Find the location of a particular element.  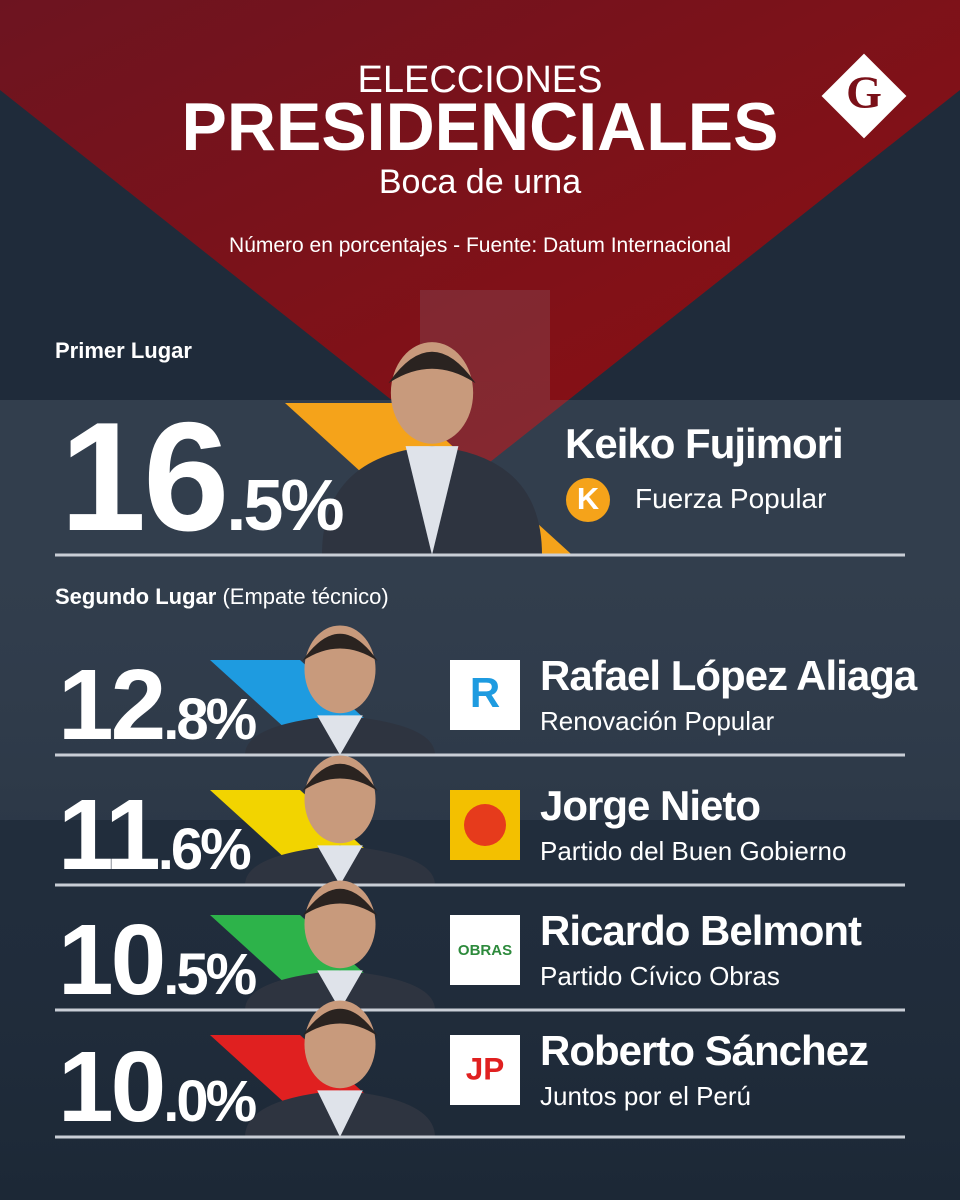

party-name: Juntos por el Perú is located at coordinates (645, 1096).